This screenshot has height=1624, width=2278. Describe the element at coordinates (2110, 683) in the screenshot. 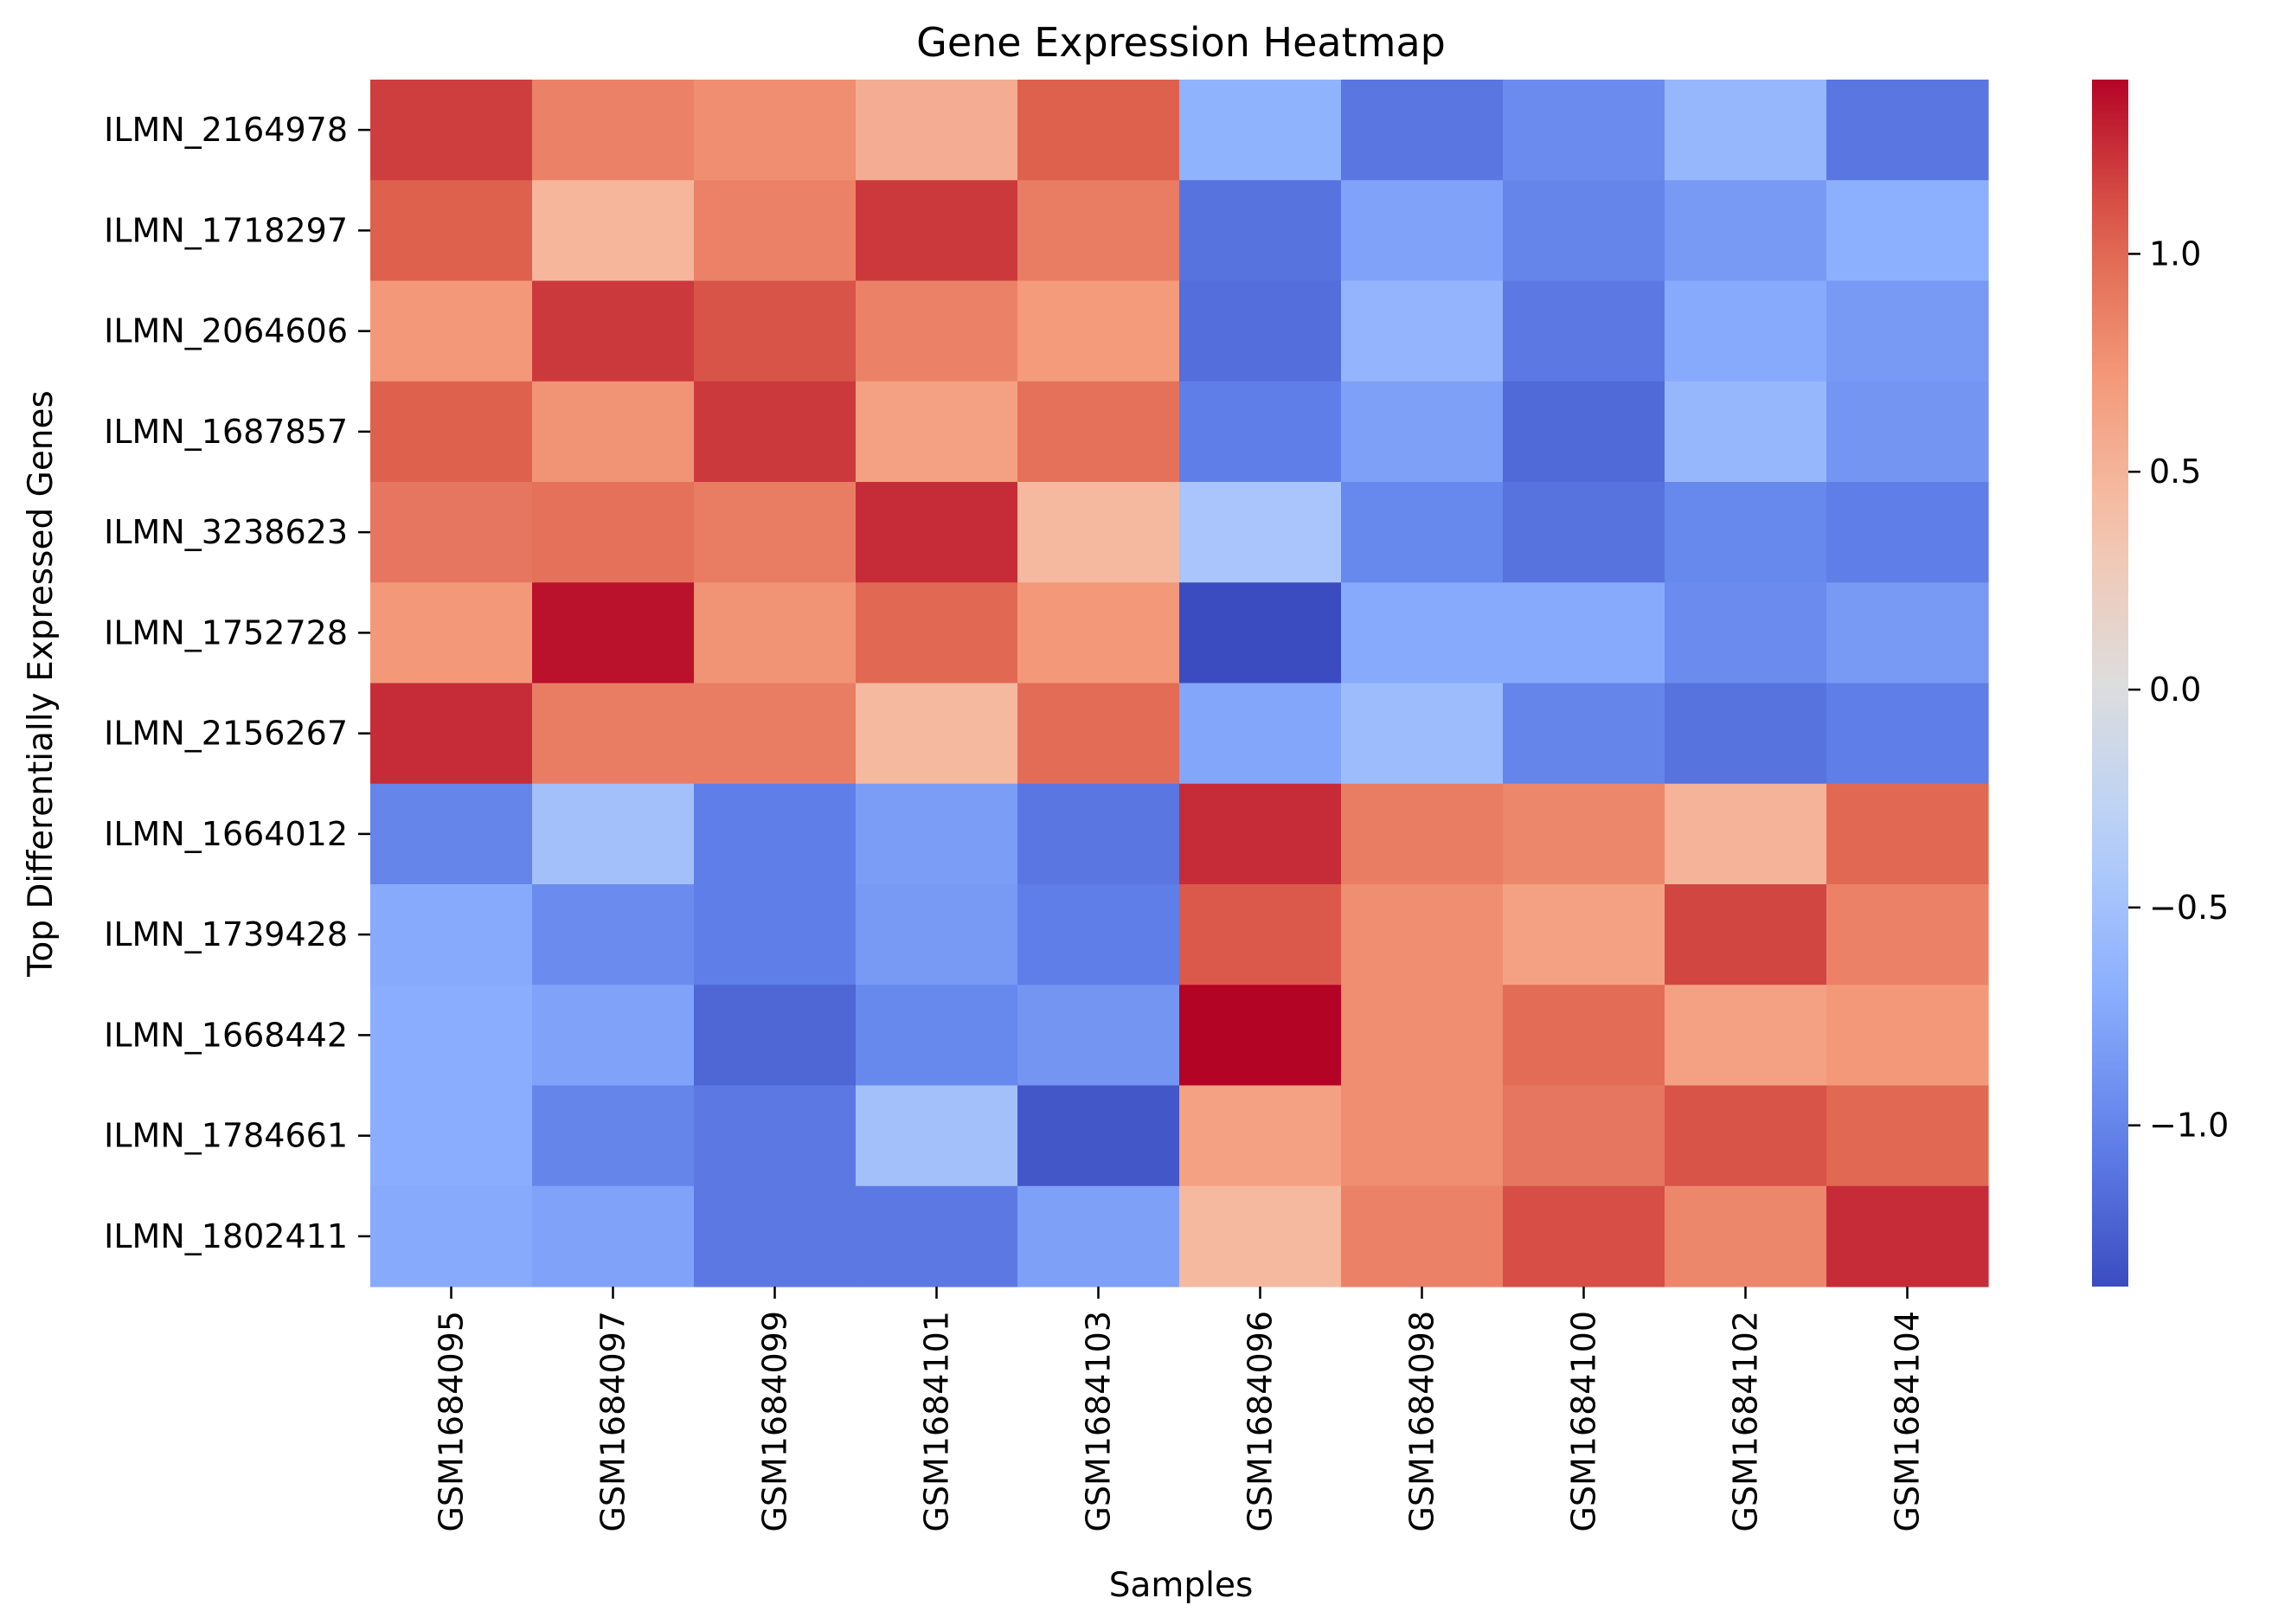

I see `colorbar` at that location.